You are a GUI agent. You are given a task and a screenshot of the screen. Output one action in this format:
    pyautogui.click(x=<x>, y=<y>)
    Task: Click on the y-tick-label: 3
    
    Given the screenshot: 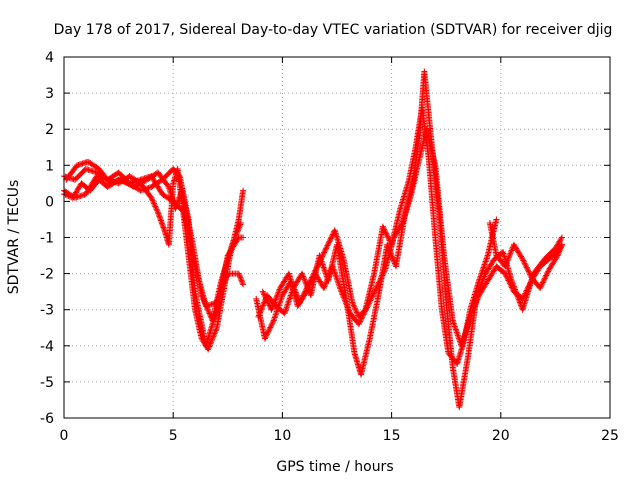 What is the action you would take?
    pyautogui.click(x=49, y=94)
    